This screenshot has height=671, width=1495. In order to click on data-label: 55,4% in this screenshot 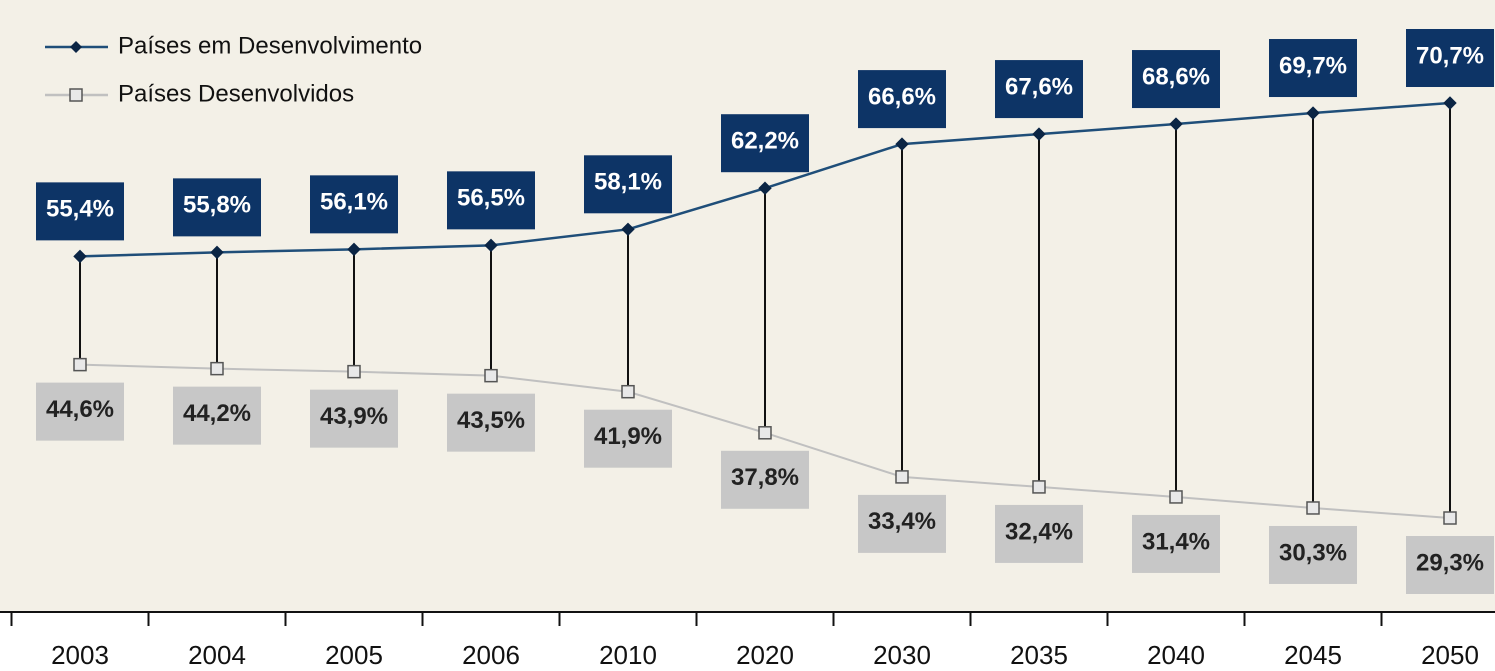, I will do `click(80, 209)`.